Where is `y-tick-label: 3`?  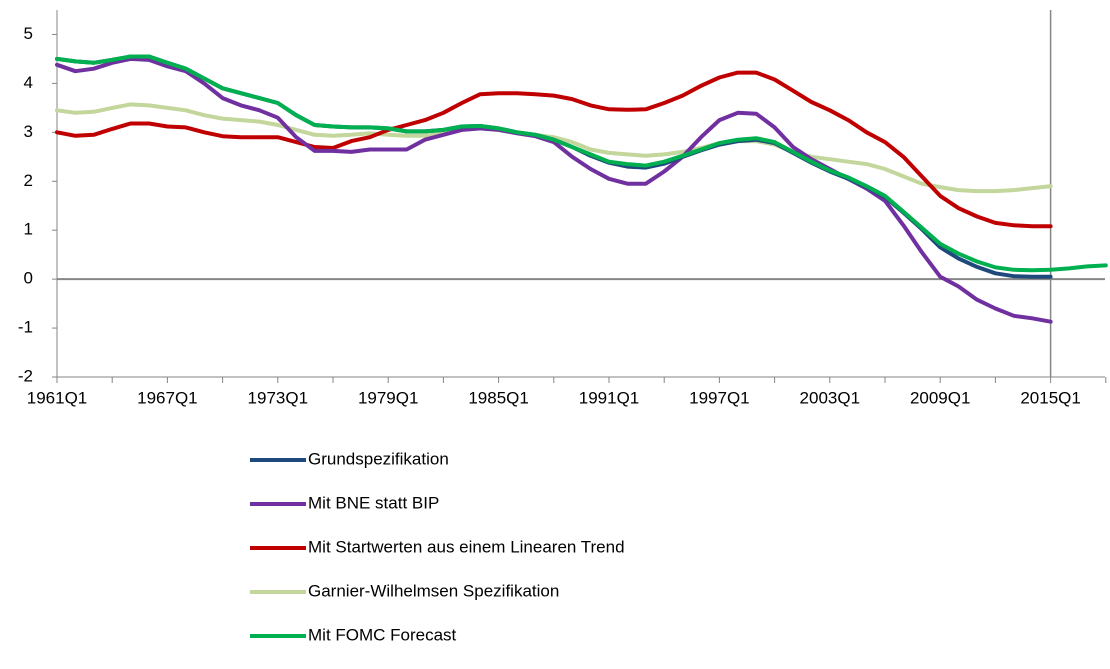
y-tick-label: 3 is located at coordinates (28, 131).